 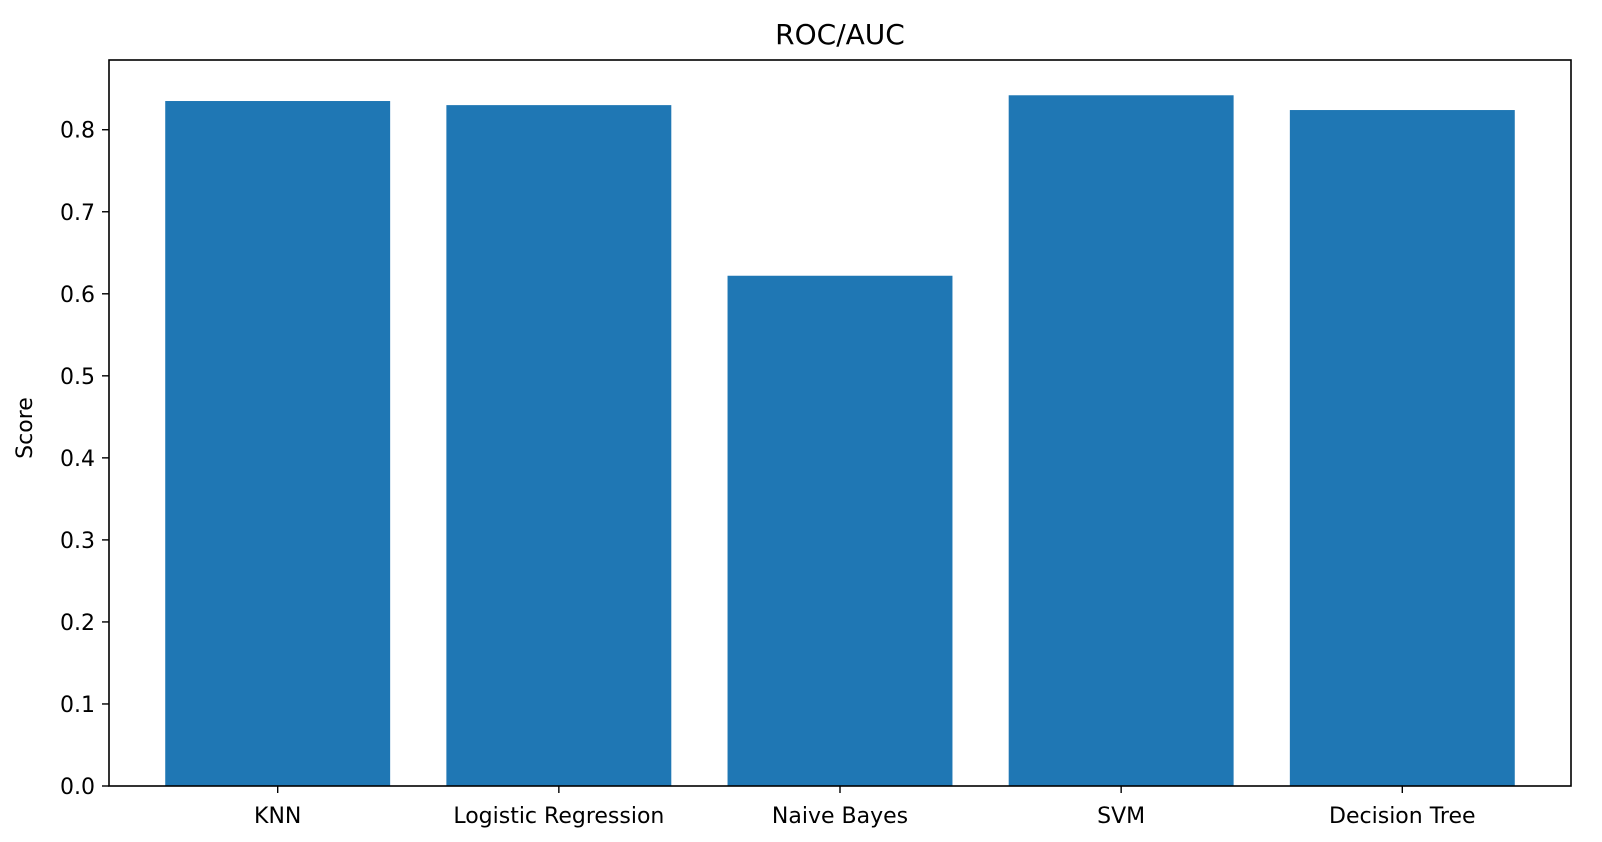 I want to click on bar-knn, so click(x=278, y=443).